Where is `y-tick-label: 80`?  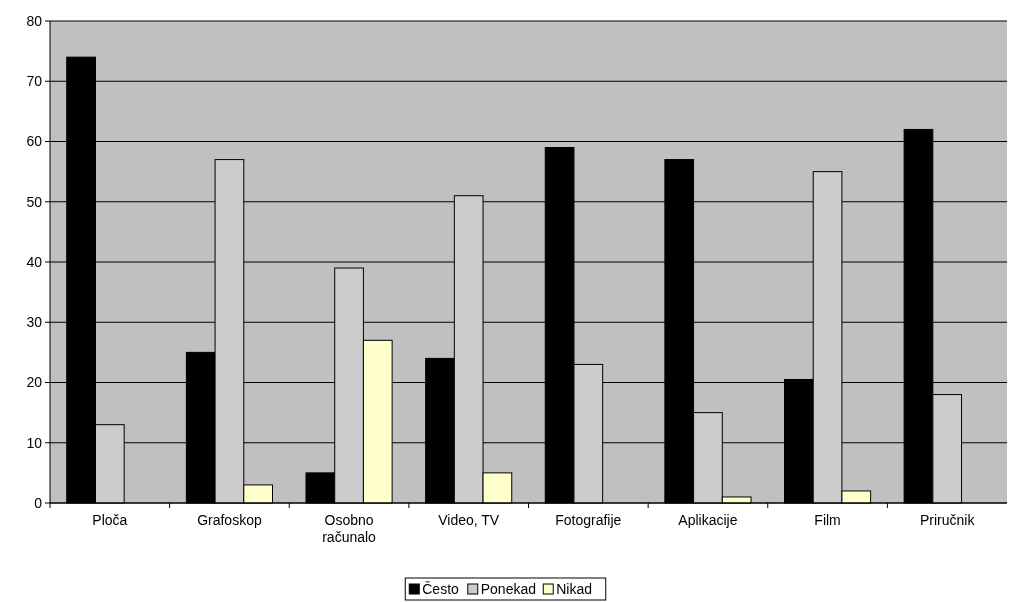
y-tick-label: 80 is located at coordinates (34, 20).